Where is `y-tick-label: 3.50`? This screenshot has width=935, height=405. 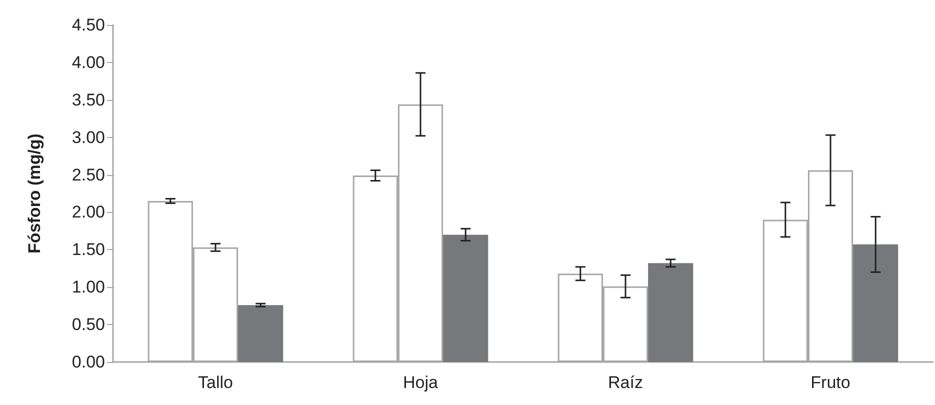
y-tick-label: 3.50 is located at coordinates (88, 100).